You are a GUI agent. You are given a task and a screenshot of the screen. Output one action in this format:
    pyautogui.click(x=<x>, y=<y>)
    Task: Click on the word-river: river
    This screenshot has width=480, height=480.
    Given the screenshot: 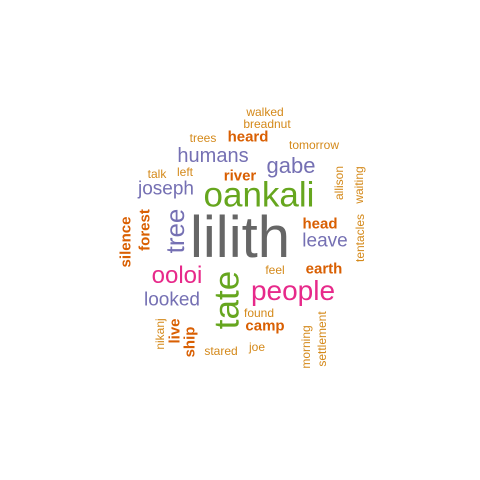 What is the action you would take?
    pyautogui.click(x=240, y=176)
    